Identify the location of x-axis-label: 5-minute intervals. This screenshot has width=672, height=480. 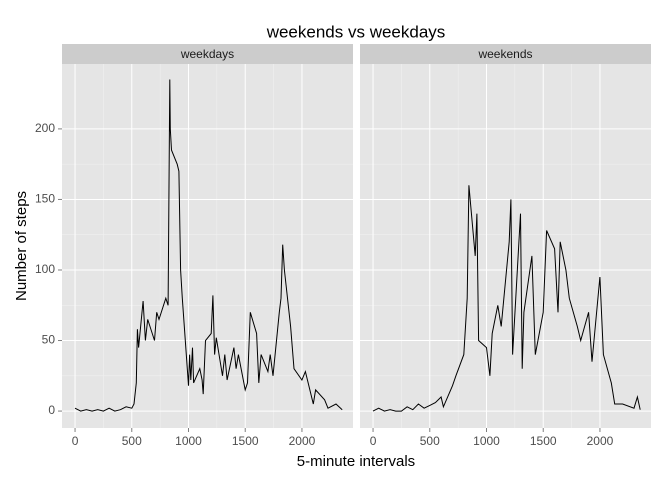
(356, 461).